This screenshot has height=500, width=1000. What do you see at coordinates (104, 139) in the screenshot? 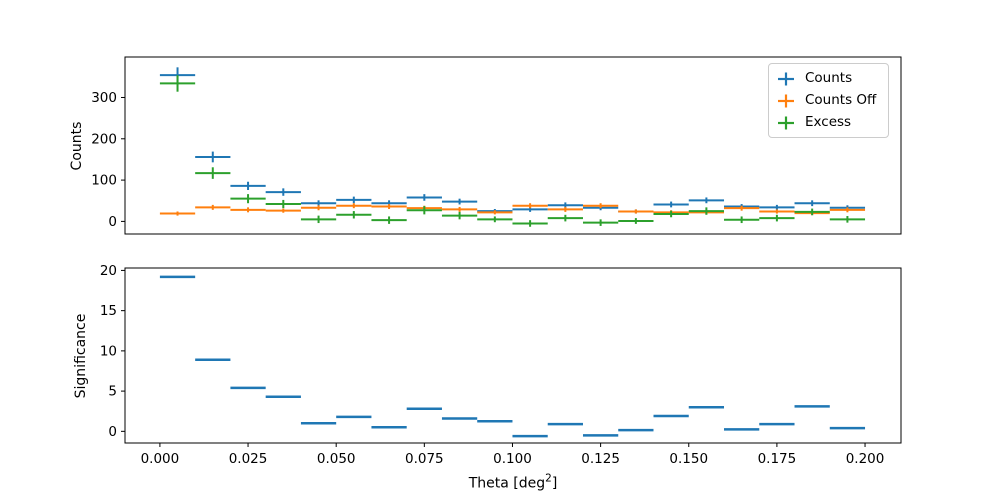
I see `y-tick-label: 200` at bounding box center [104, 139].